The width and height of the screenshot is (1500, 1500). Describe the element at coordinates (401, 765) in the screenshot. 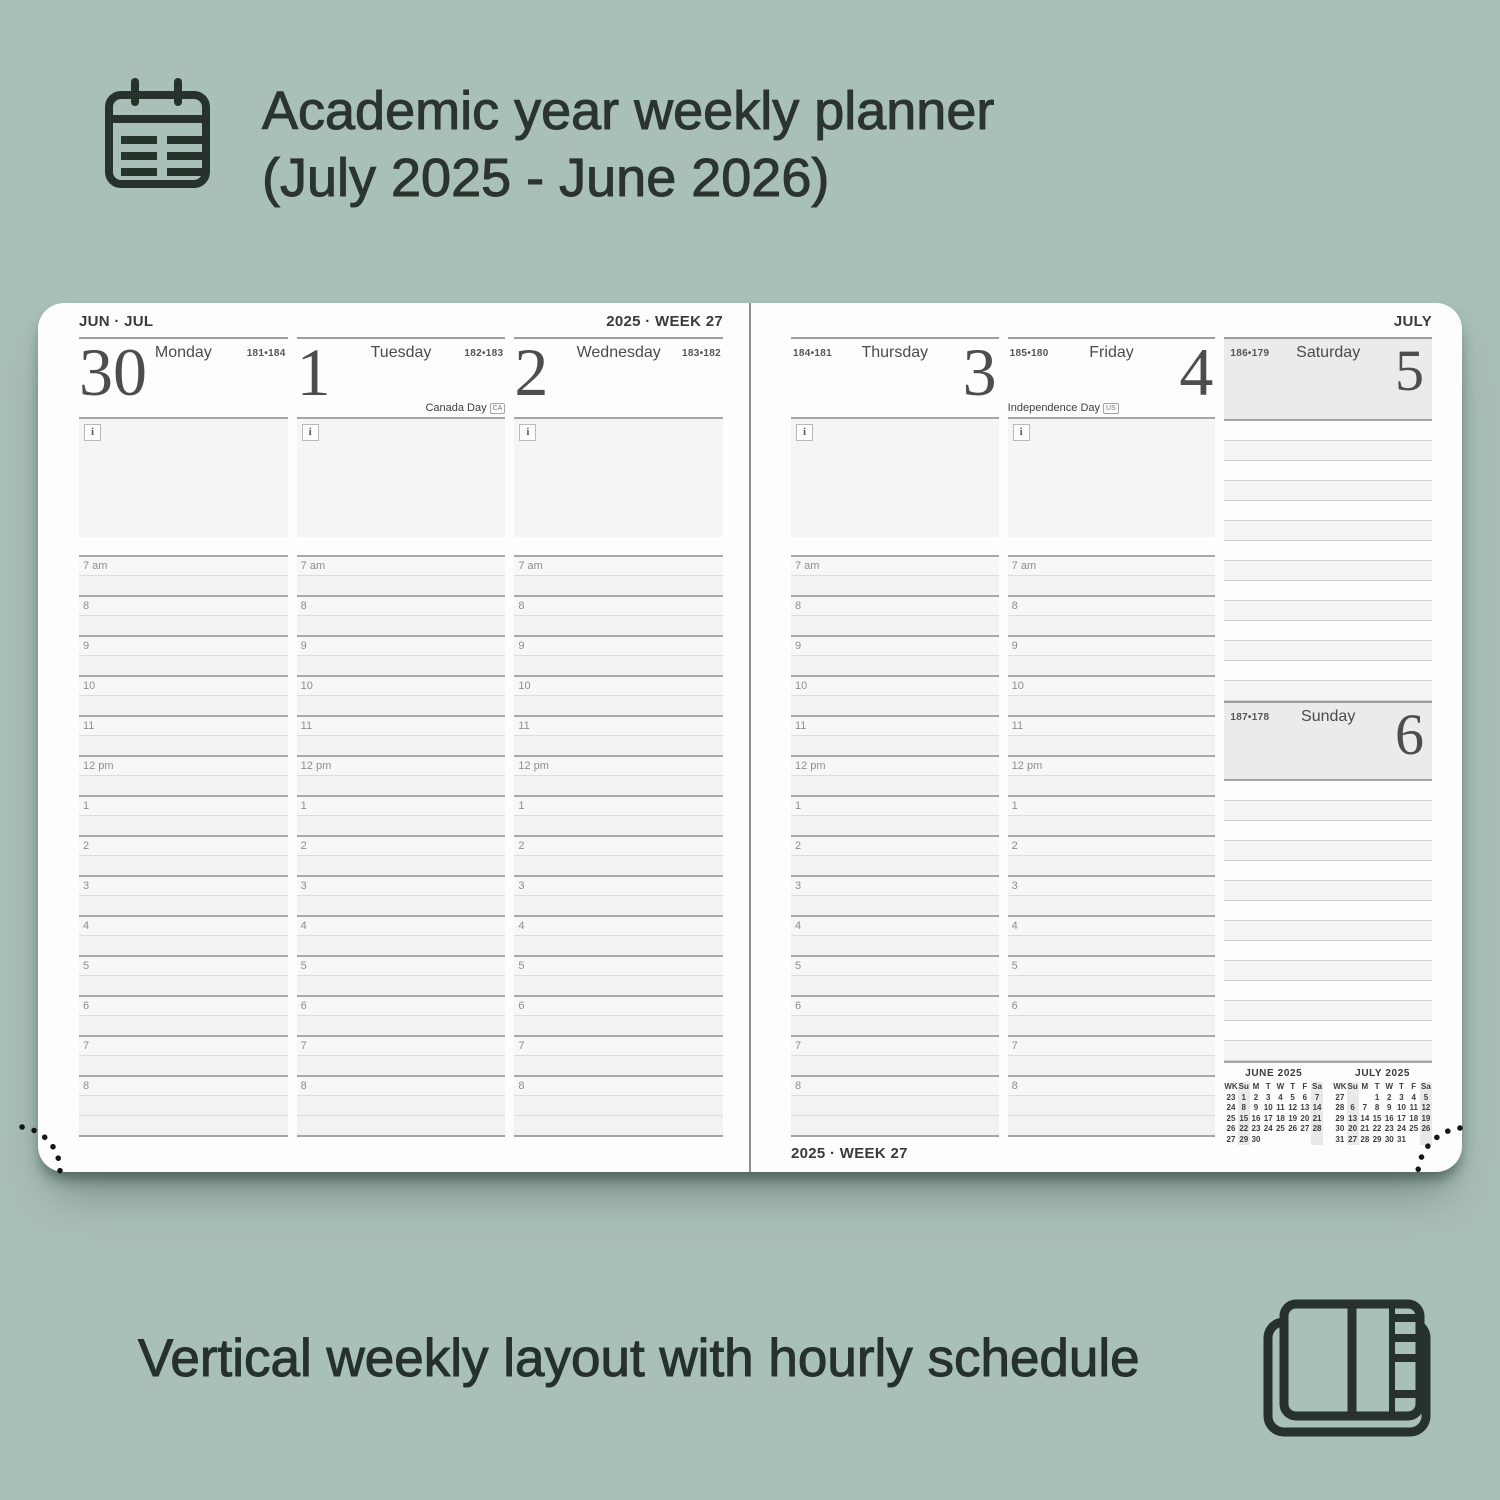

I see `hour-row-label: 12 pm` at that location.